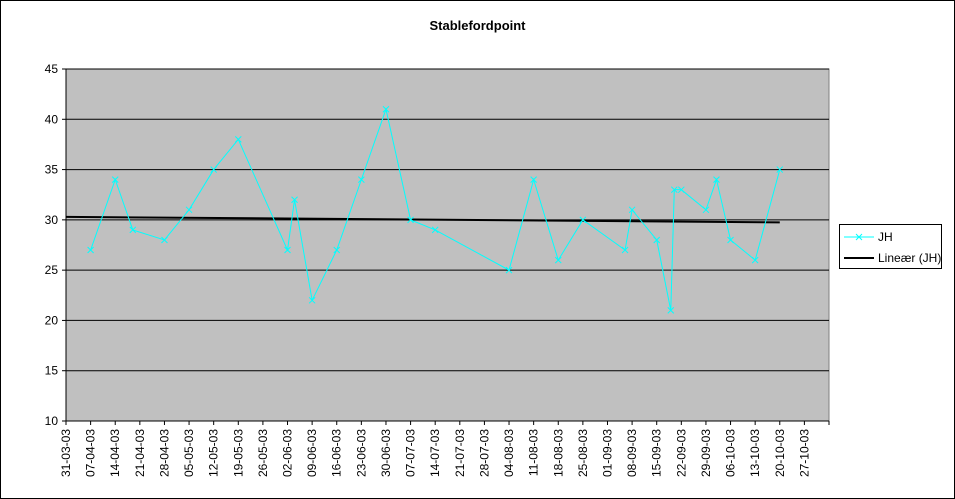  I want to click on legend-item-jh: JH, so click(866, 237).